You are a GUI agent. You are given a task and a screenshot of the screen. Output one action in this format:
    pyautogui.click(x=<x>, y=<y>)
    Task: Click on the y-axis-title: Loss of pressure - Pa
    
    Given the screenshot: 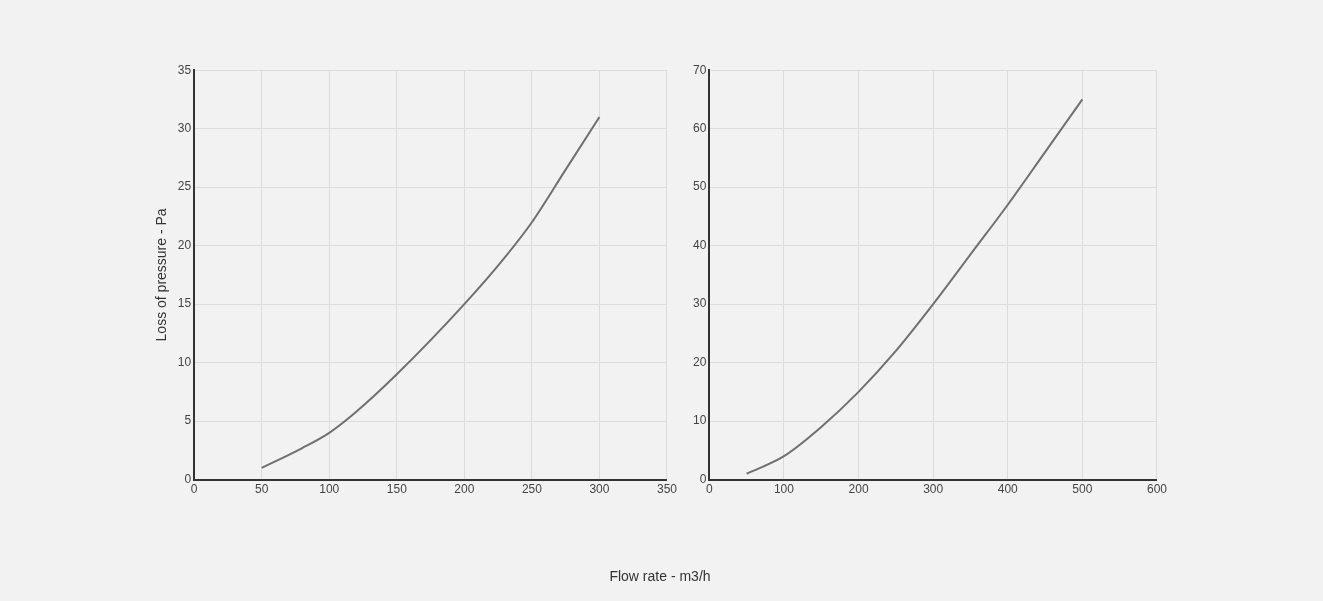 What is the action you would take?
    pyautogui.click(x=161, y=275)
    